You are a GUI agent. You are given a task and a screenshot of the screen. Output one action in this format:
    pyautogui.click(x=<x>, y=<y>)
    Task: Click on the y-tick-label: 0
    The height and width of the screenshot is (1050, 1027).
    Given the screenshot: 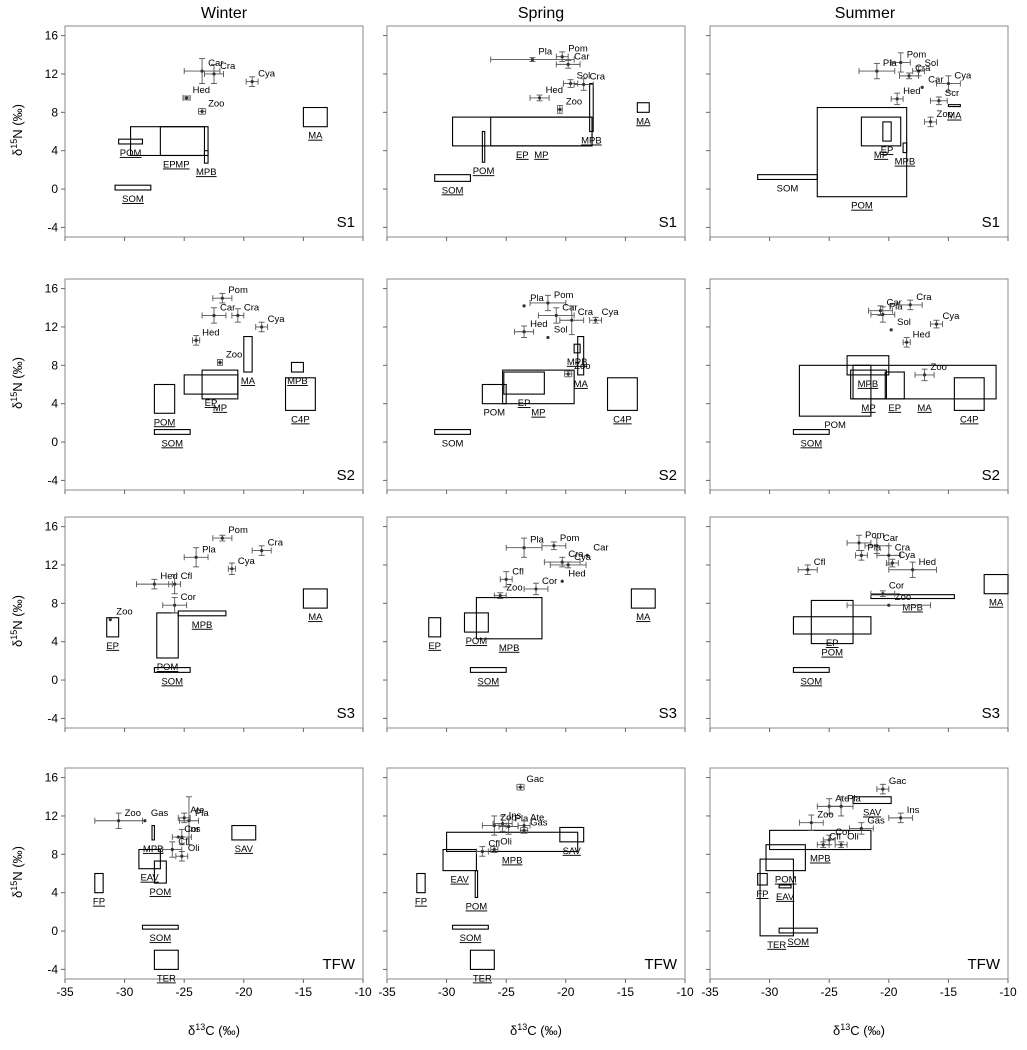 What is the action you would take?
    pyautogui.click(x=54, y=931)
    